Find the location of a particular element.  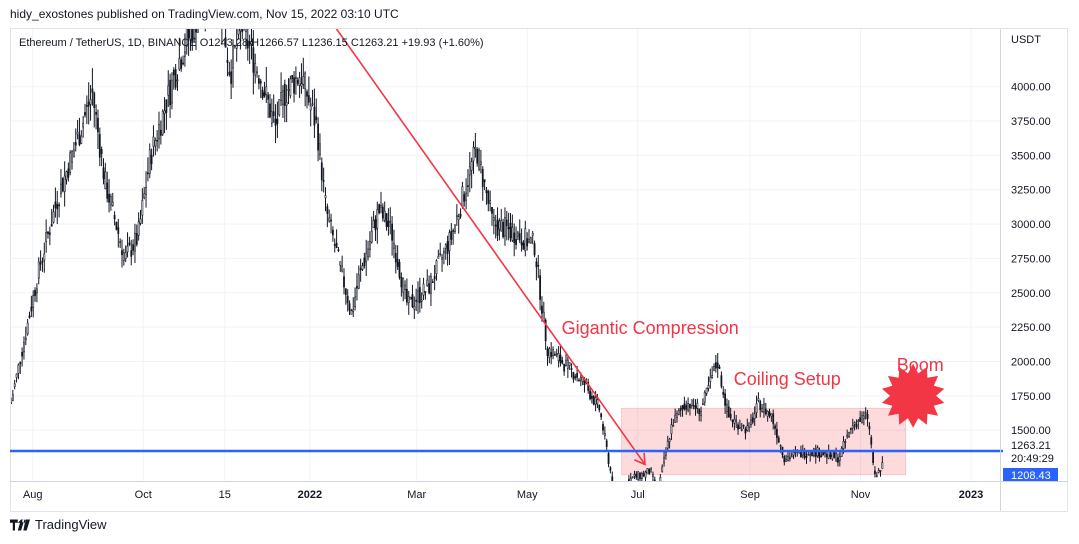

time-tick-label: Aug is located at coordinates (33, 495).